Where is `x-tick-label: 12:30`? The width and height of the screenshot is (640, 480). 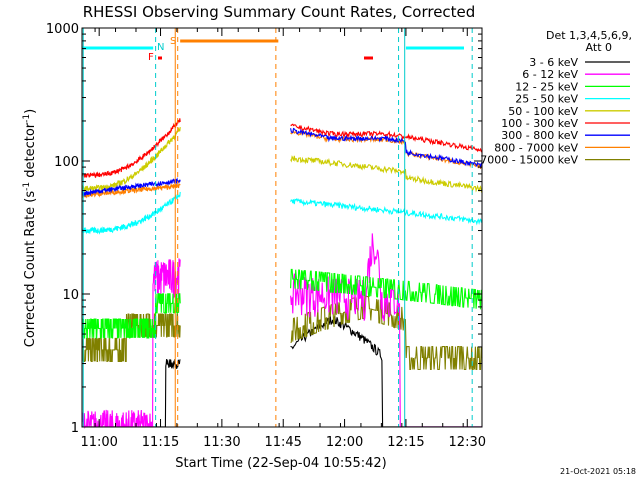 x-tick-label: 12:30 is located at coordinates (467, 442).